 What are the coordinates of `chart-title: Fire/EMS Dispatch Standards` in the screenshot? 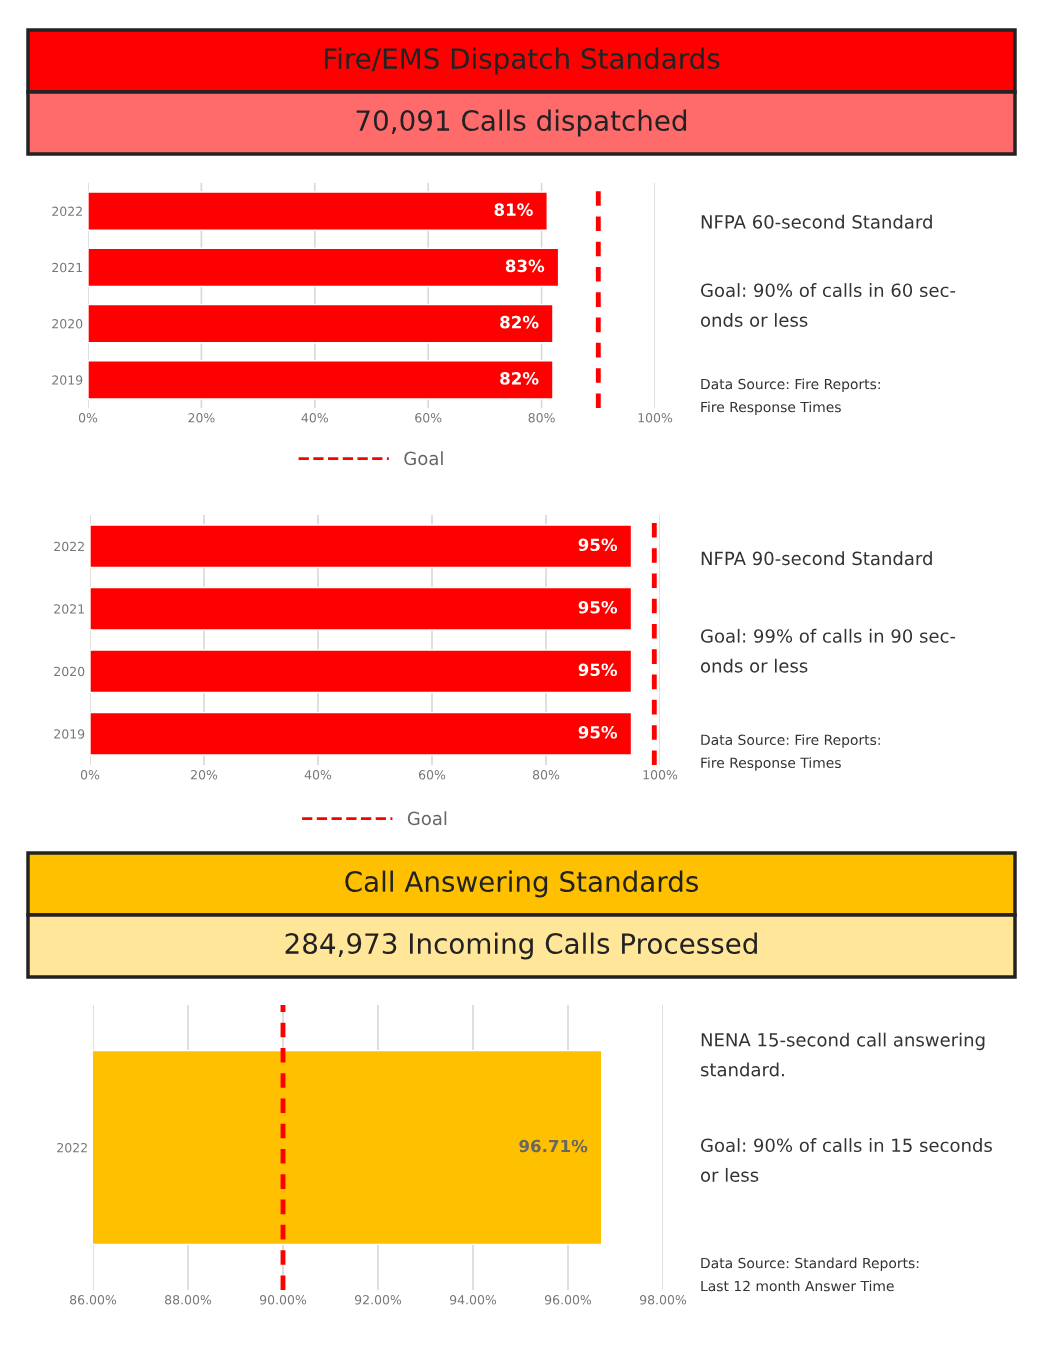 It's located at (522, 61).